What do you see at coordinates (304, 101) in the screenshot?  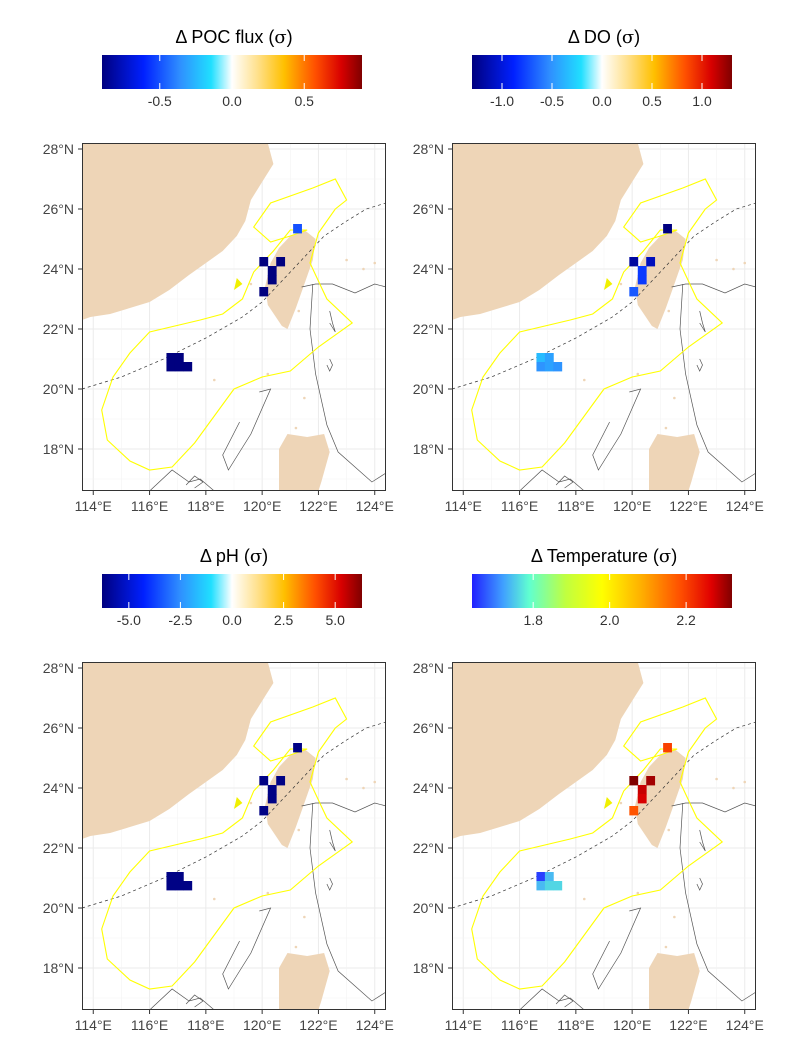 I see `colorbar-tick-label: 0.5` at bounding box center [304, 101].